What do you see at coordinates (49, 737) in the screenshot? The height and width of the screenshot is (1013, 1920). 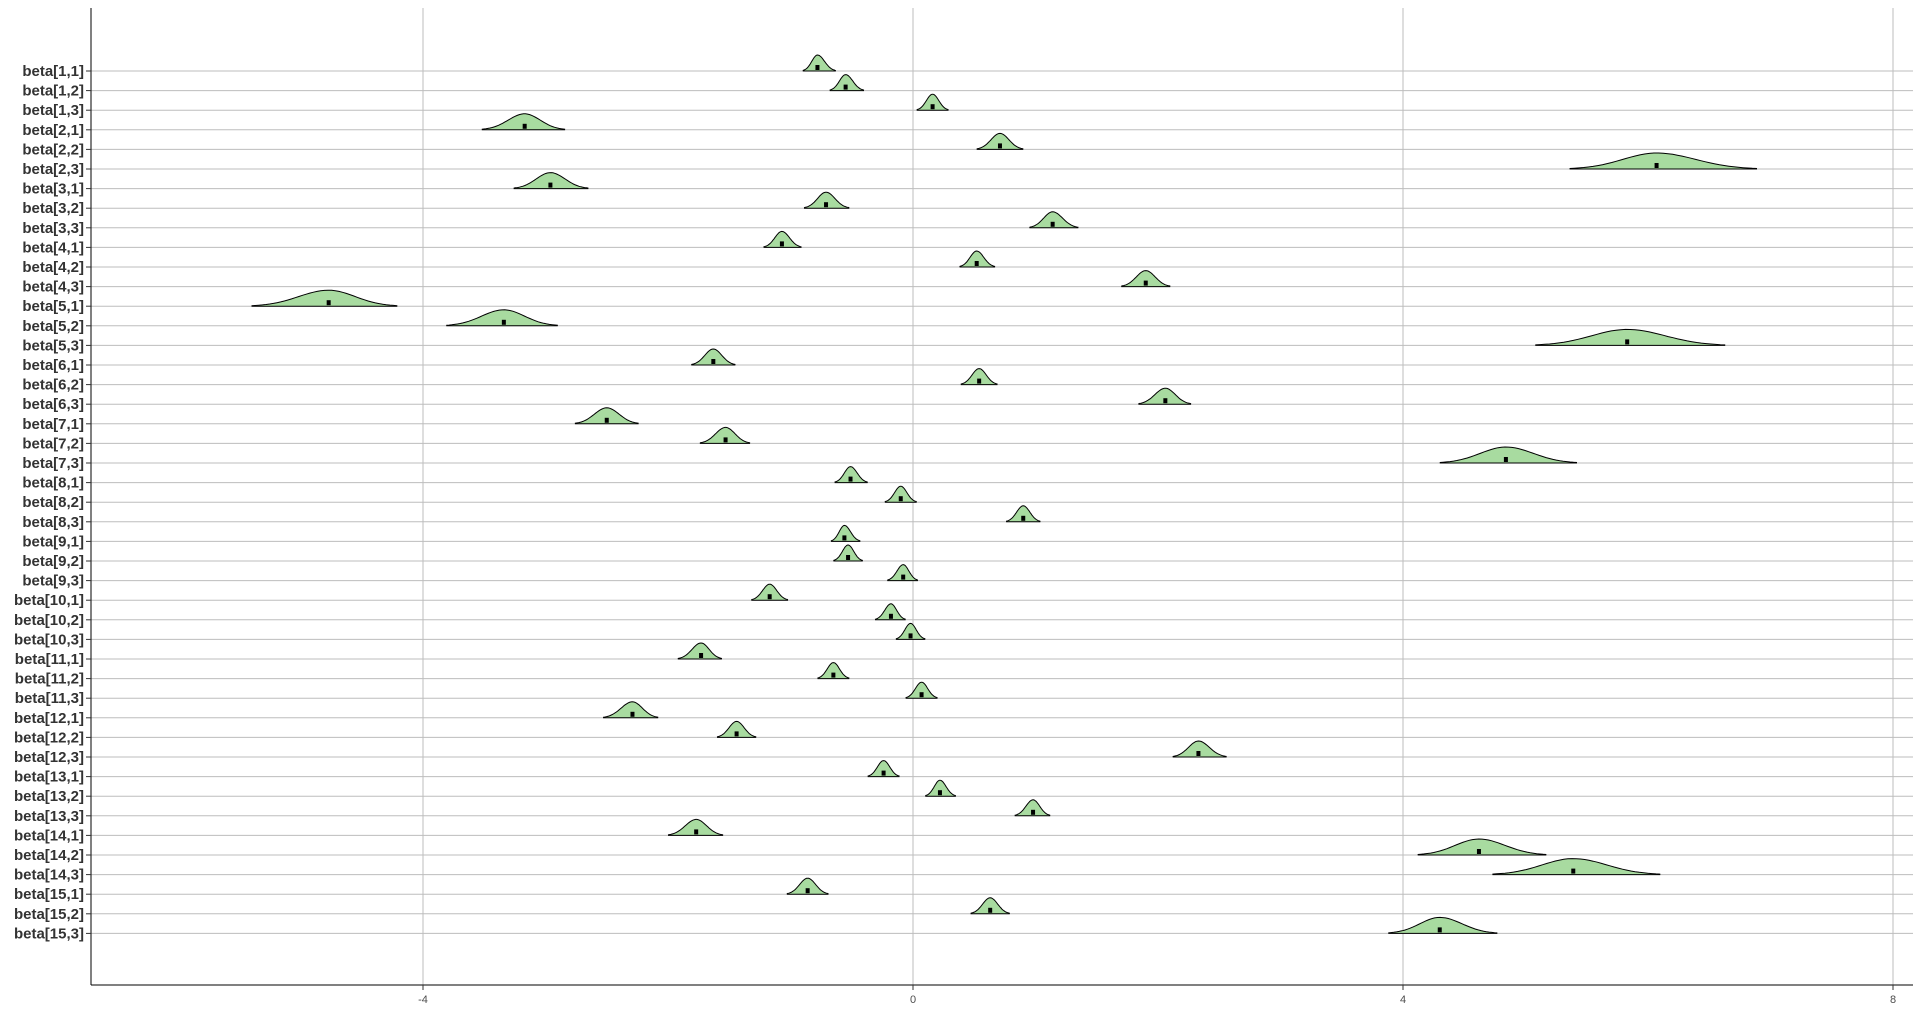 I see `y-tick-label: beta[12,2]` at bounding box center [49, 737].